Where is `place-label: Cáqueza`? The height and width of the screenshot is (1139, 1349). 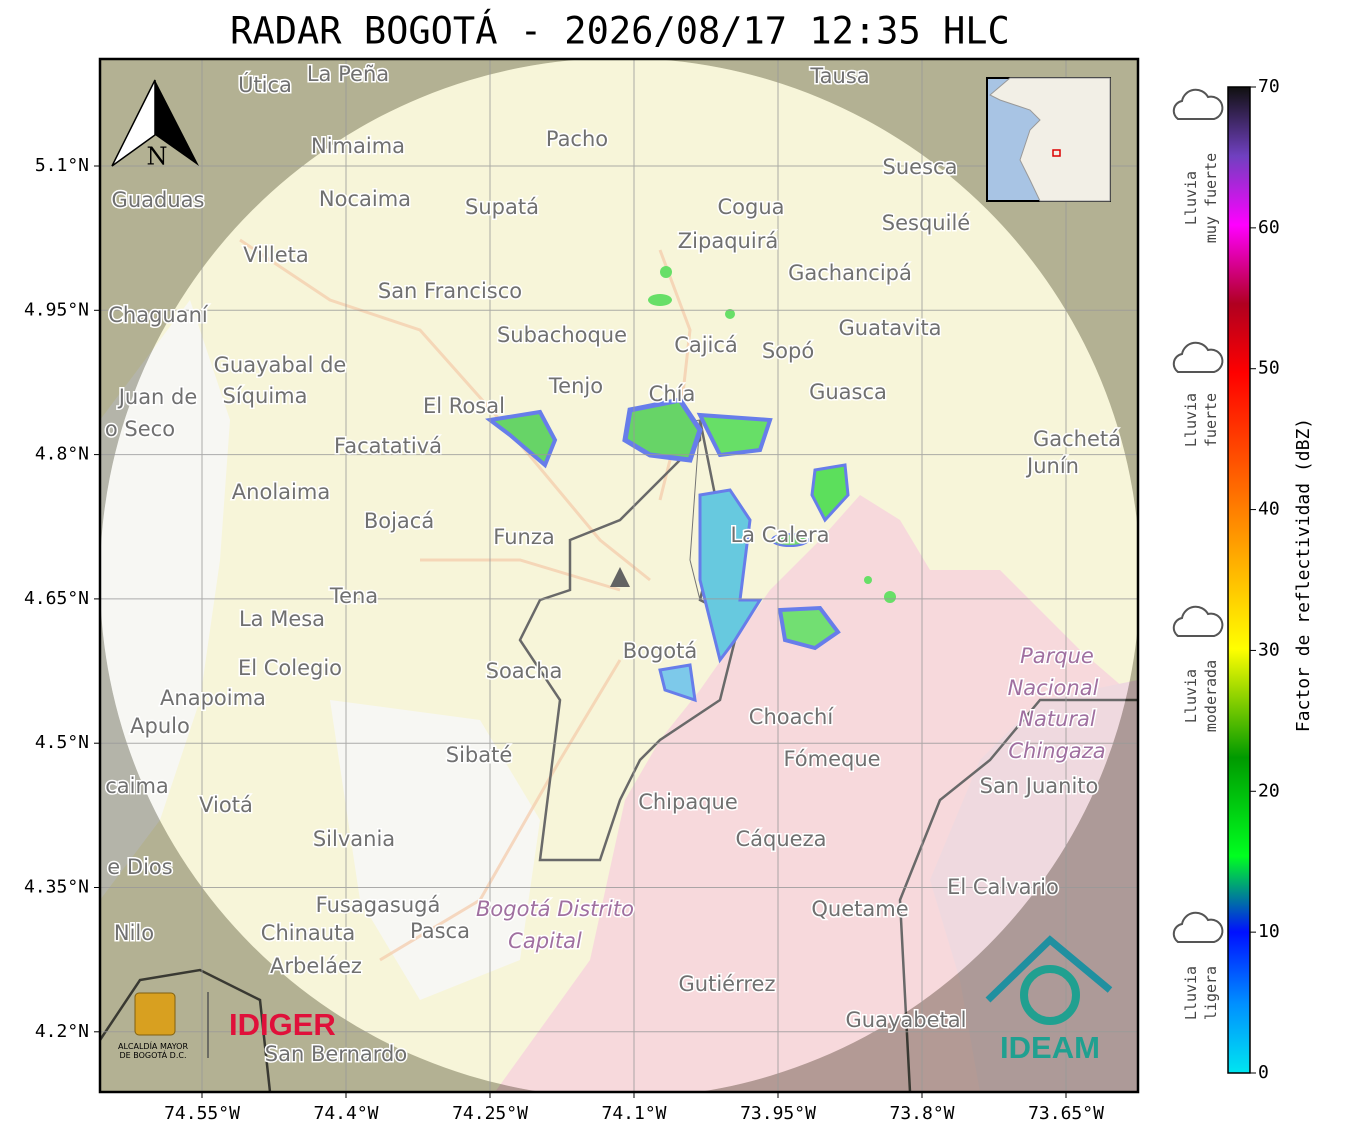 place-label: Cáqueza is located at coordinates (781, 839).